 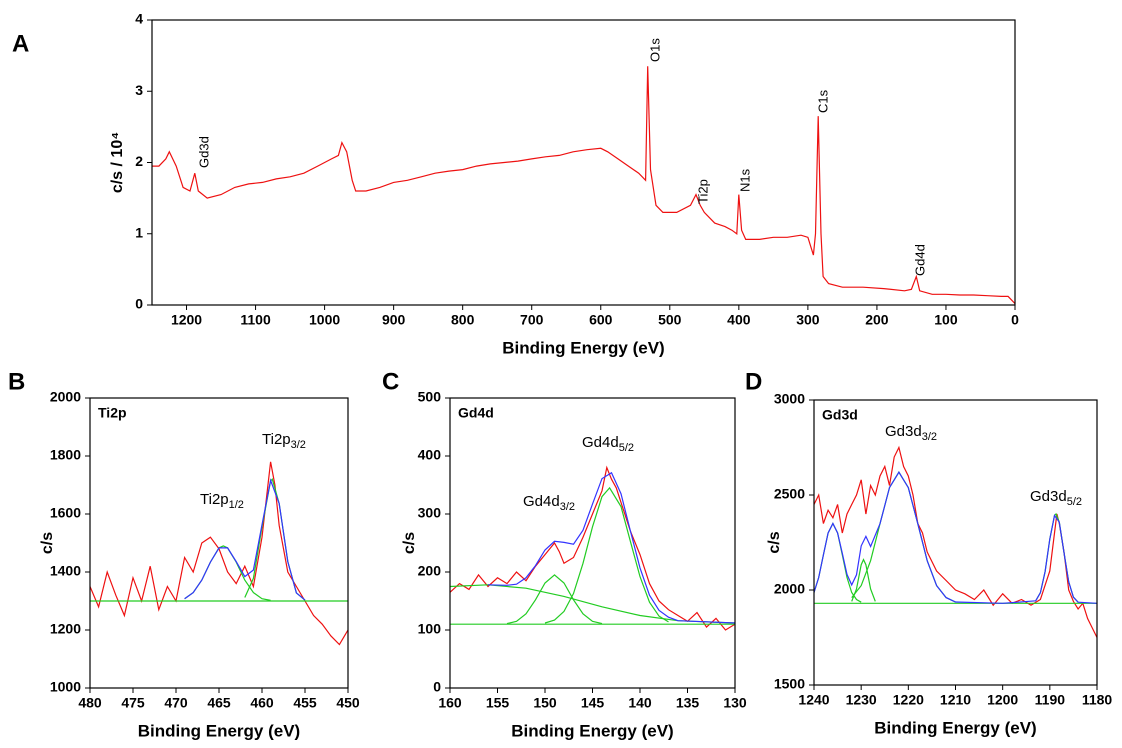 What do you see at coordinates (1050, 700) in the screenshot?
I see `x-tick-label: 1190` at bounding box center [1050, 700].